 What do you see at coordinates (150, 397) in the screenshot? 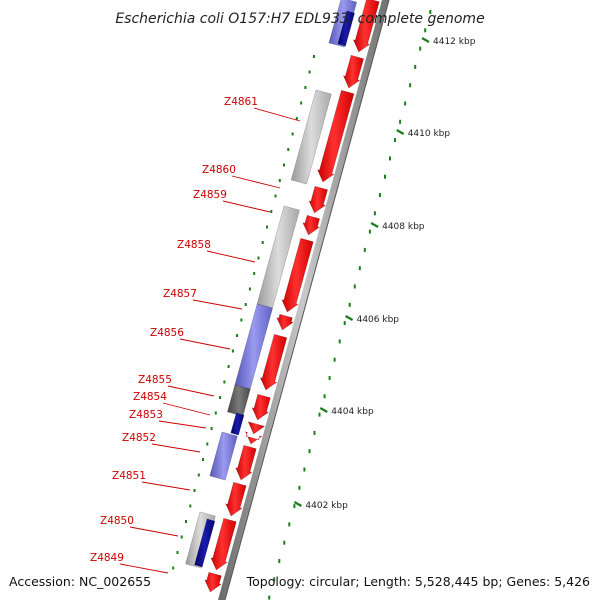
I see `gene-label-z4854: Z4854` at bounding box center [150, 397].